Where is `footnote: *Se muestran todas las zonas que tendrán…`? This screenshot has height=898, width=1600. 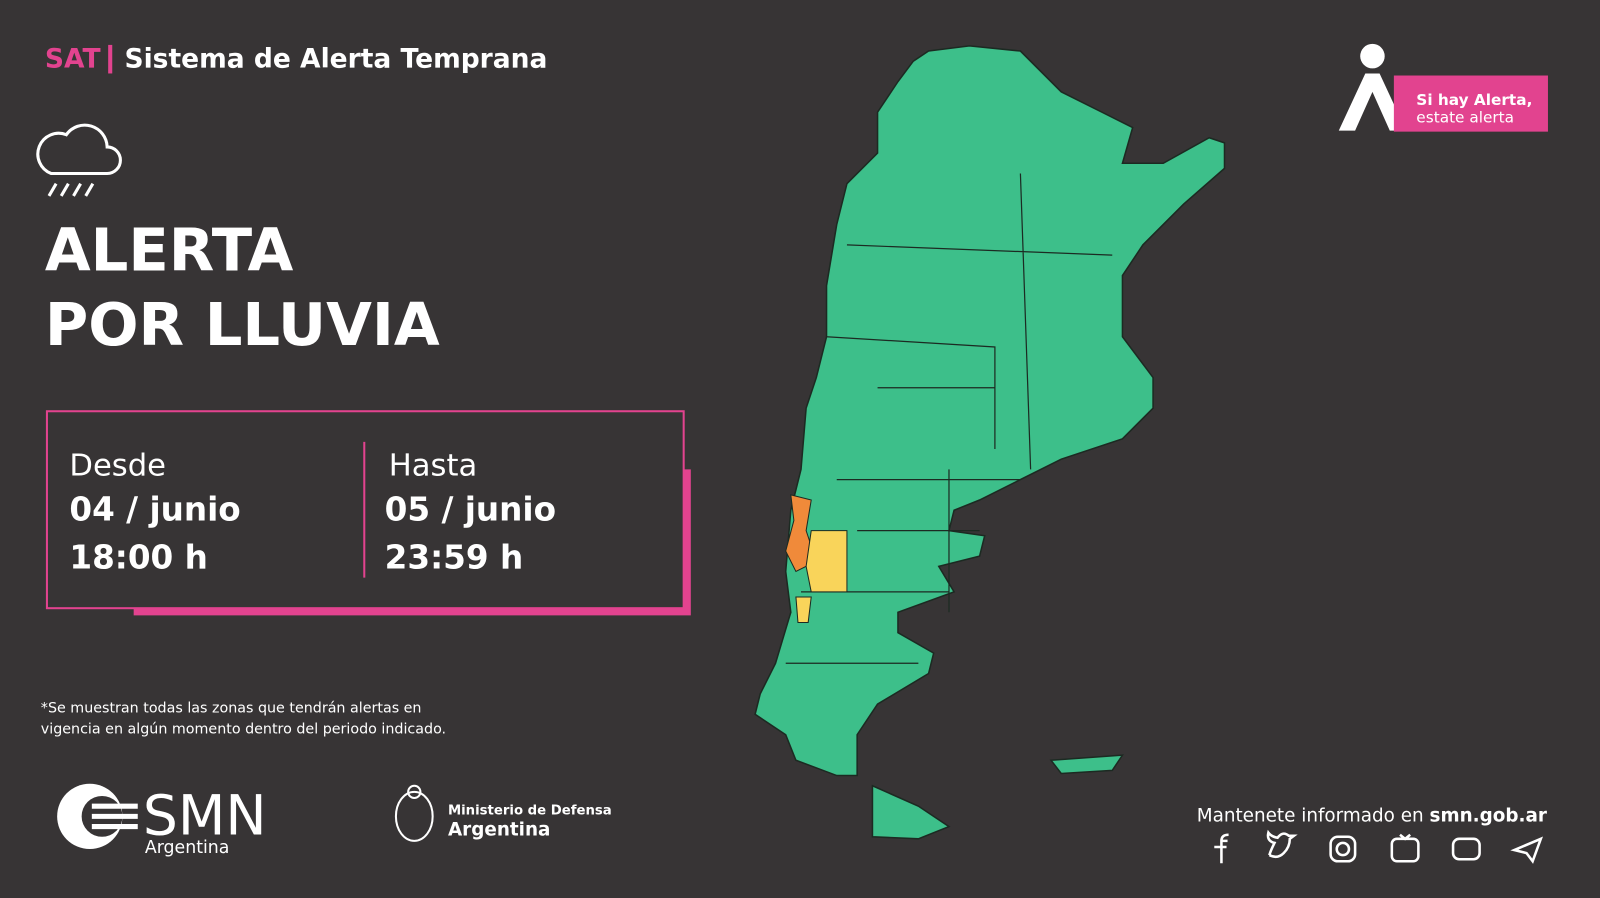 footnote: *Se muestran todas las zonas que tendrán… is located at coordinates (231, 708).